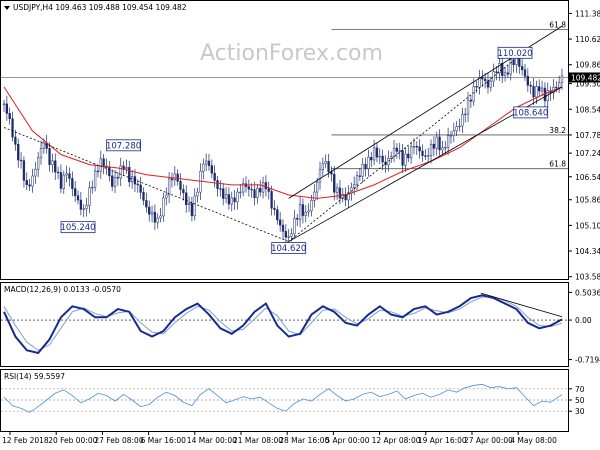 The image size is (600, 450). I want to click on macd-y-tick-label: 0.5036, so click(587, 292).